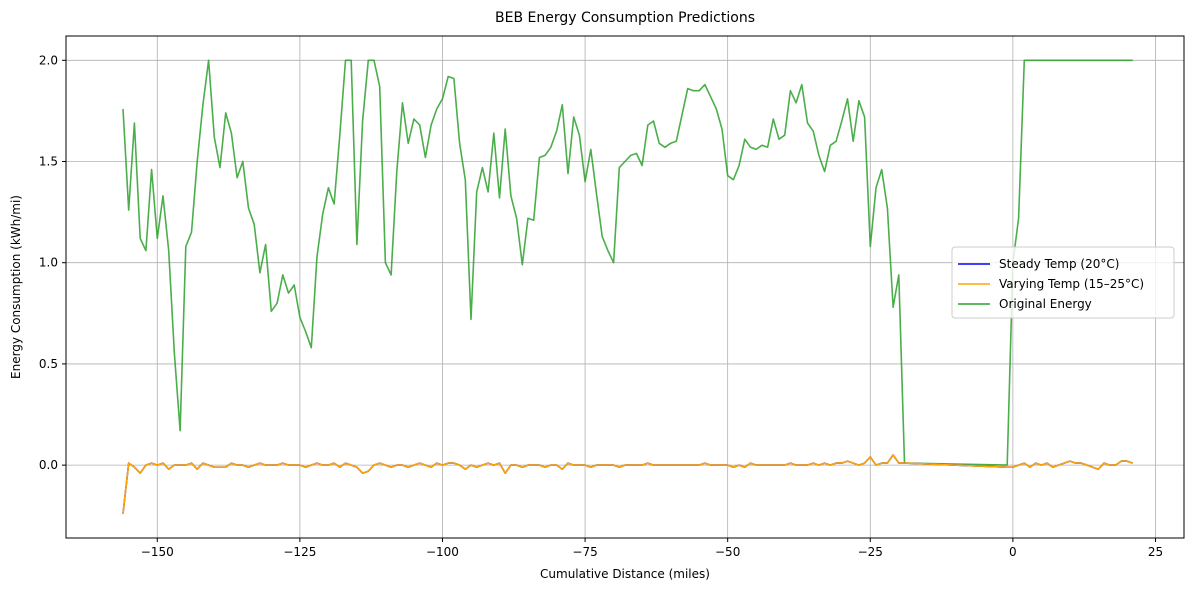 The image size is (1189, 590). I want to click on y-tick-label: 2.0, so click(48, 60).